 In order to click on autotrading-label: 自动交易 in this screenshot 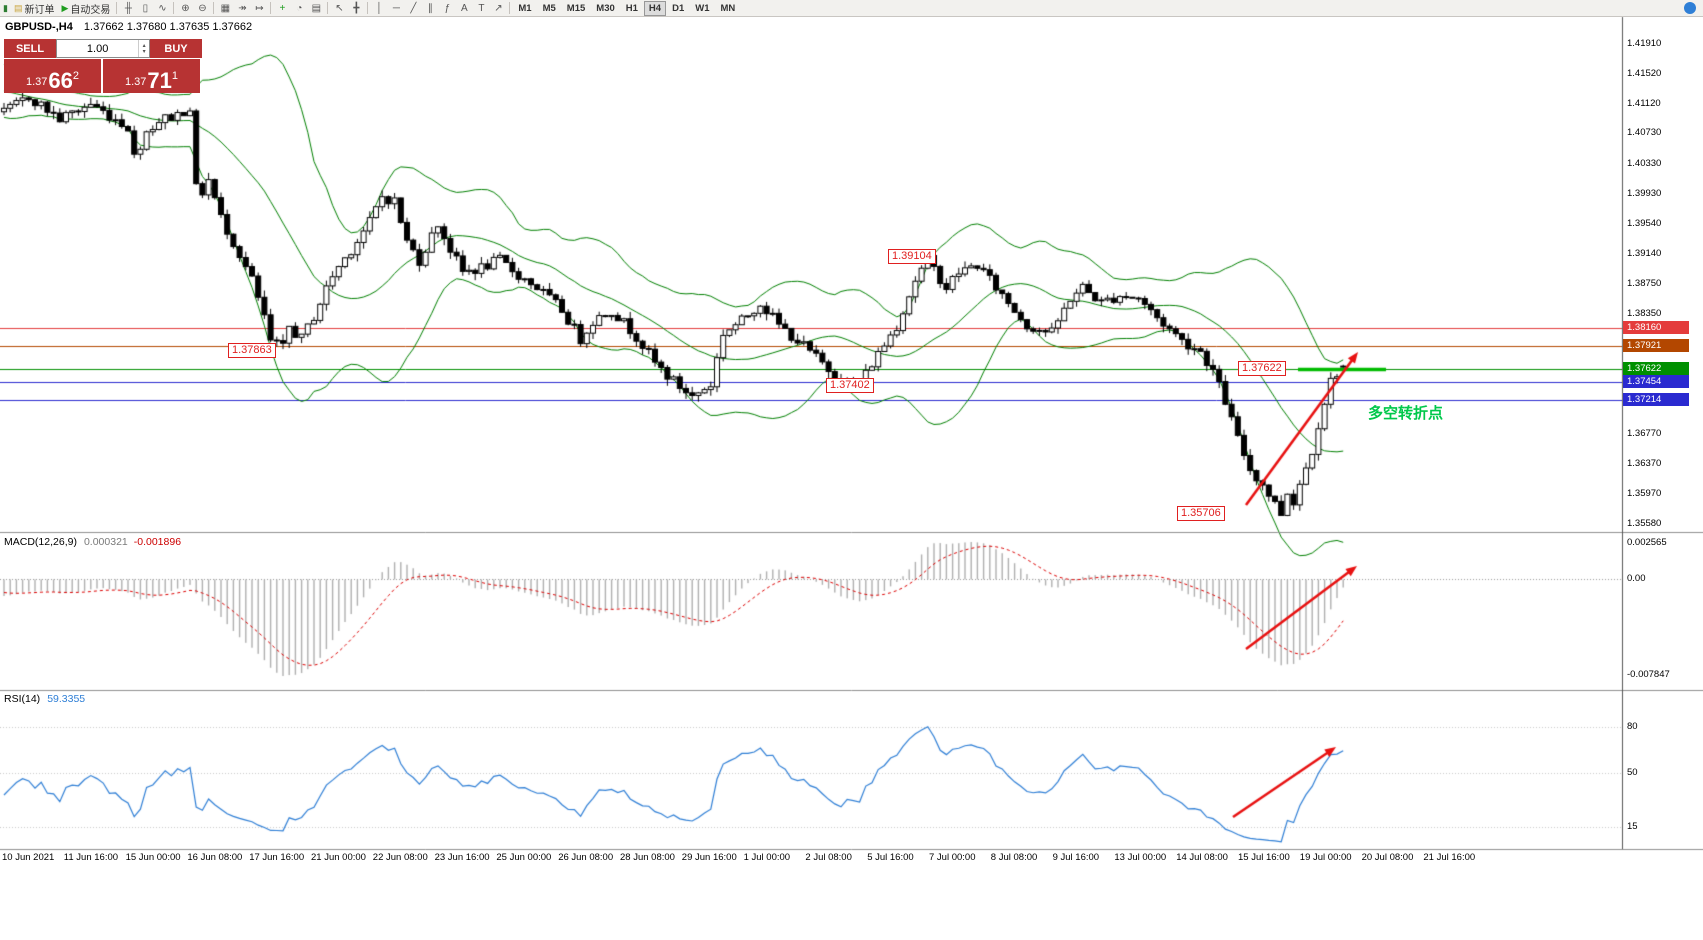, I will do `click(90, 10)`.